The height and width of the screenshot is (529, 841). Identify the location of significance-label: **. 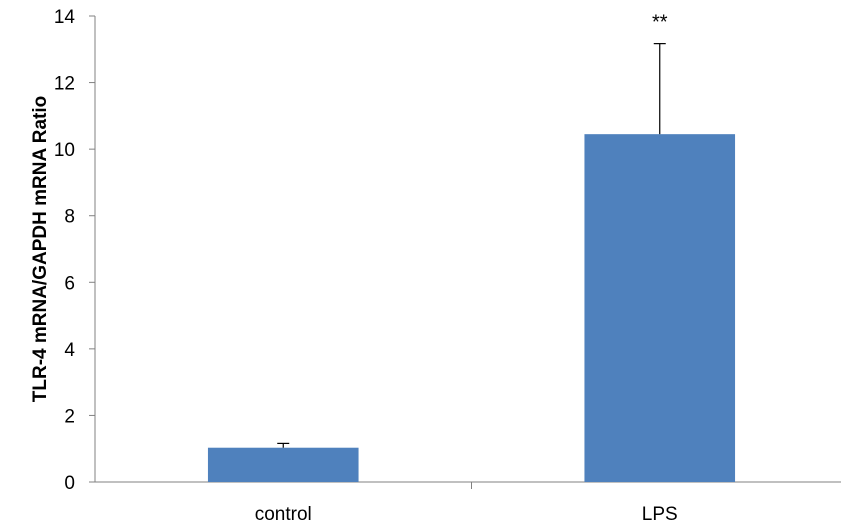
(660, 23).